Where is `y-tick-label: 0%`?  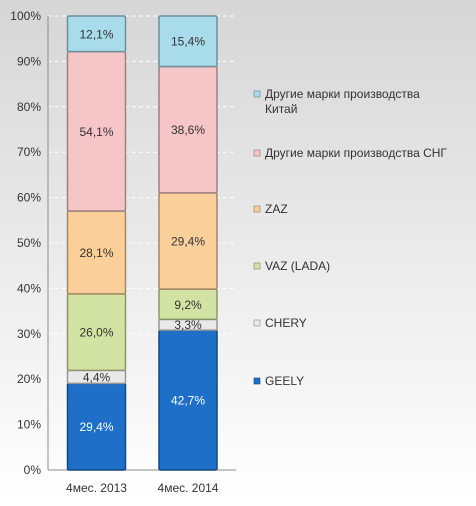
y-tick-label: 0% is located at coordinates (33, 470).